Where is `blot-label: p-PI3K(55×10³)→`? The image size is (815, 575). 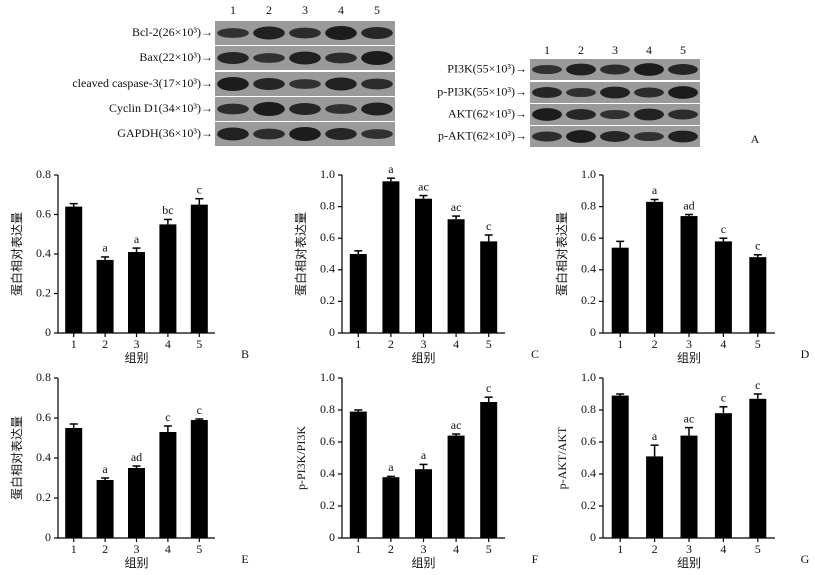 blot-label: p-PI3K(55×10³)→ is located at coordinates (482, 91).